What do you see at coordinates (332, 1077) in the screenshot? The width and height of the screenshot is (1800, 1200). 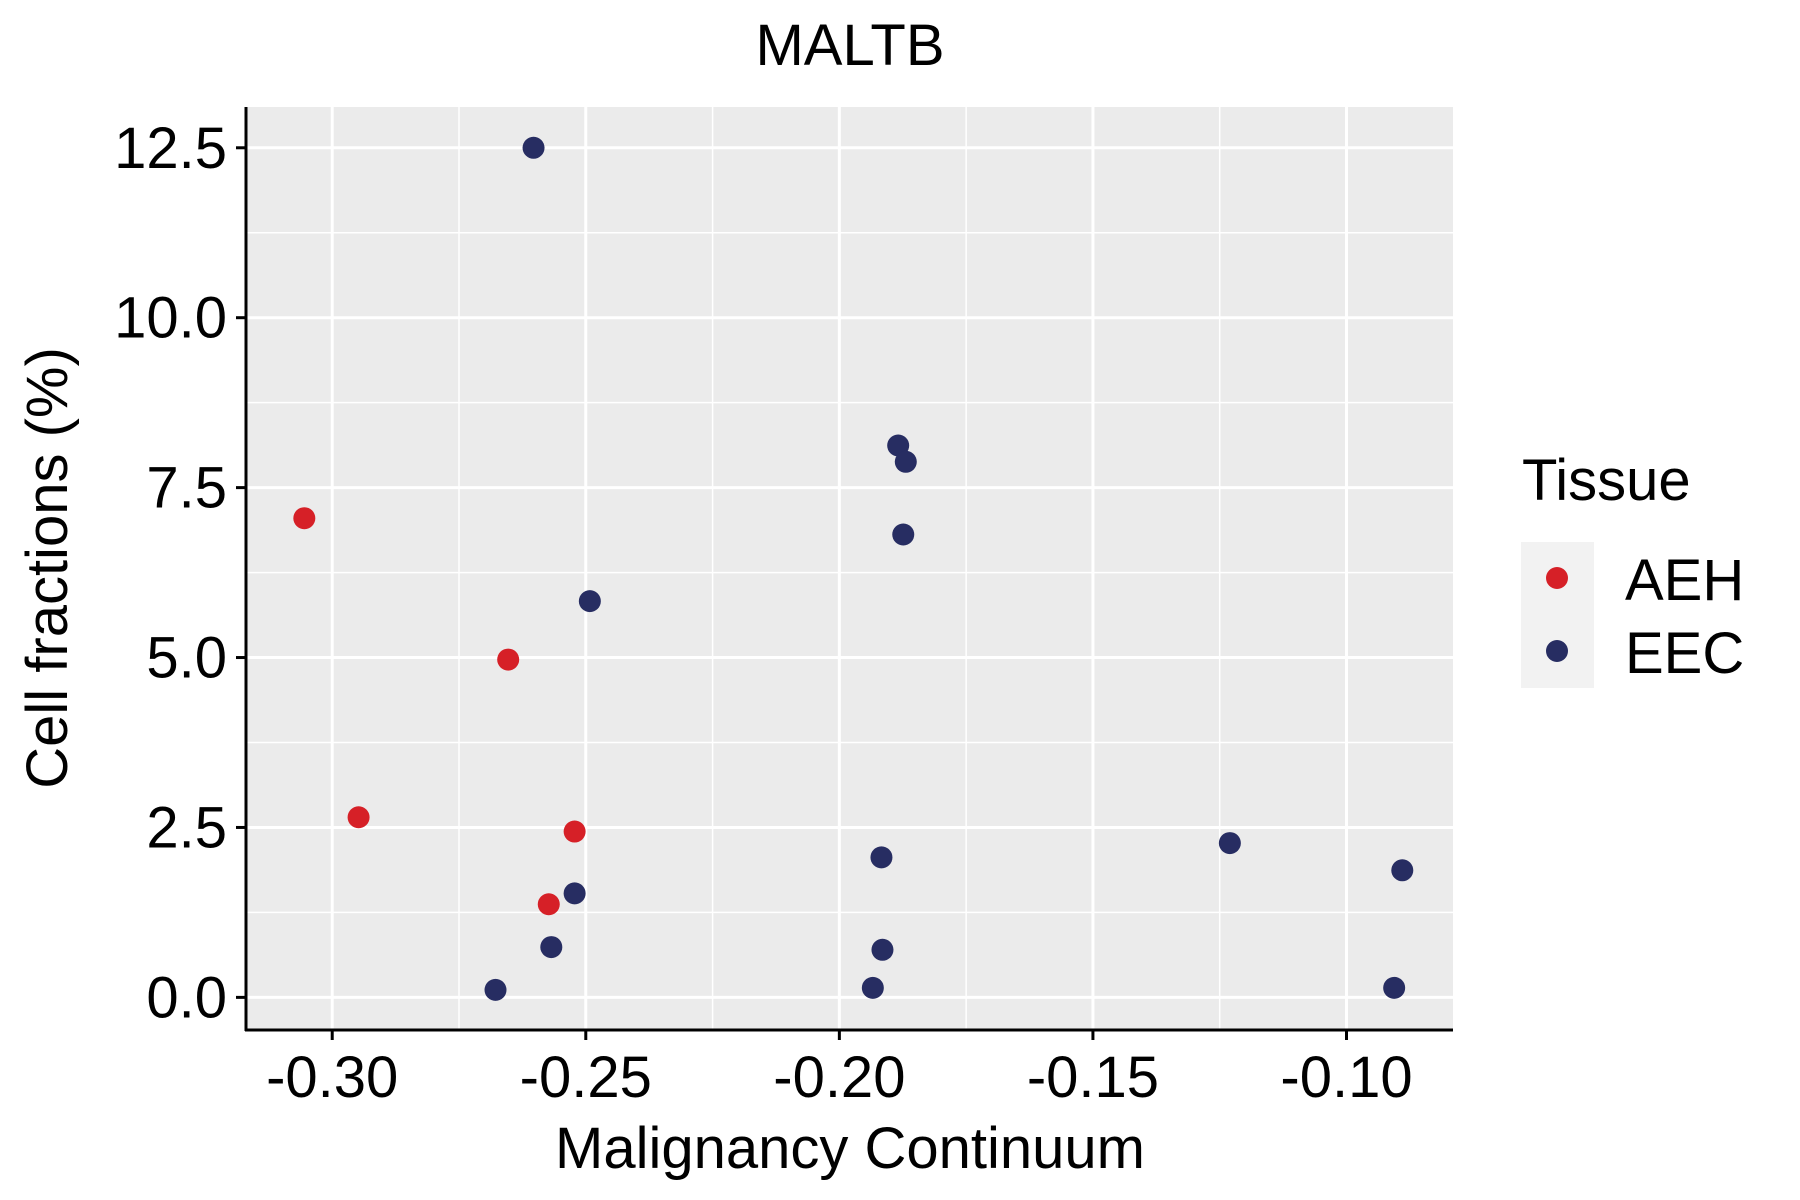 I see `x-tick-label: -0.30` at bounding box center [332, 1077].